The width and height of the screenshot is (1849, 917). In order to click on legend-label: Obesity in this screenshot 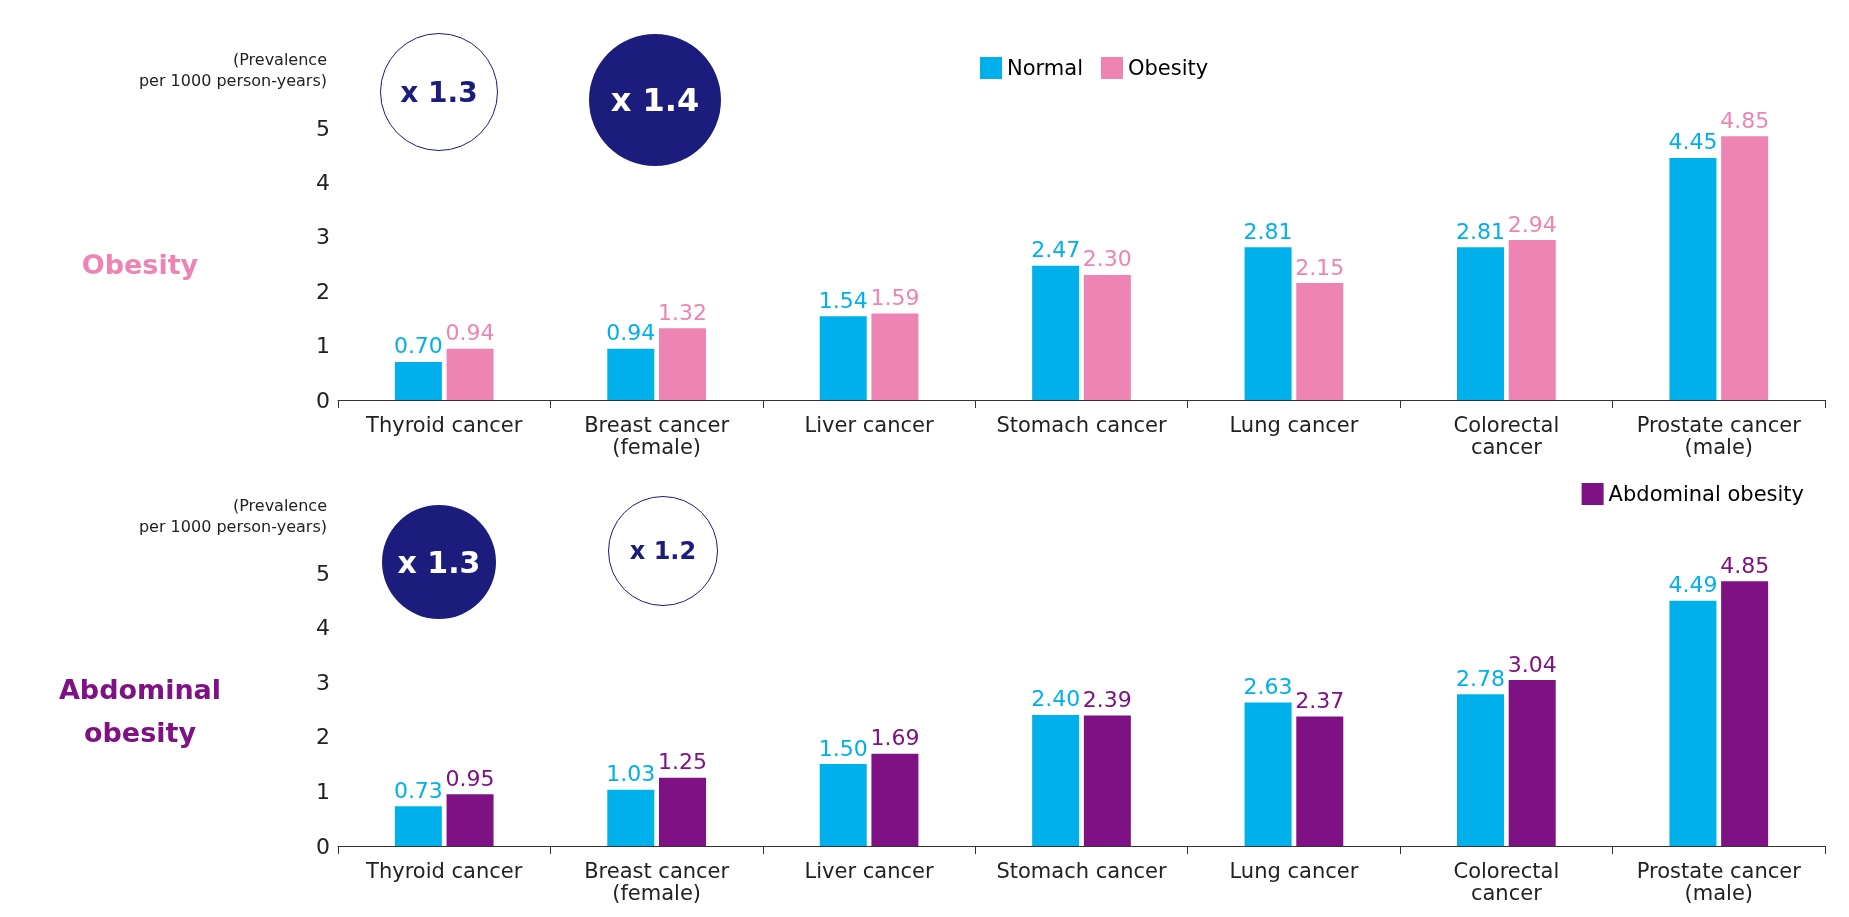, I will do `click(1168, 68)`.